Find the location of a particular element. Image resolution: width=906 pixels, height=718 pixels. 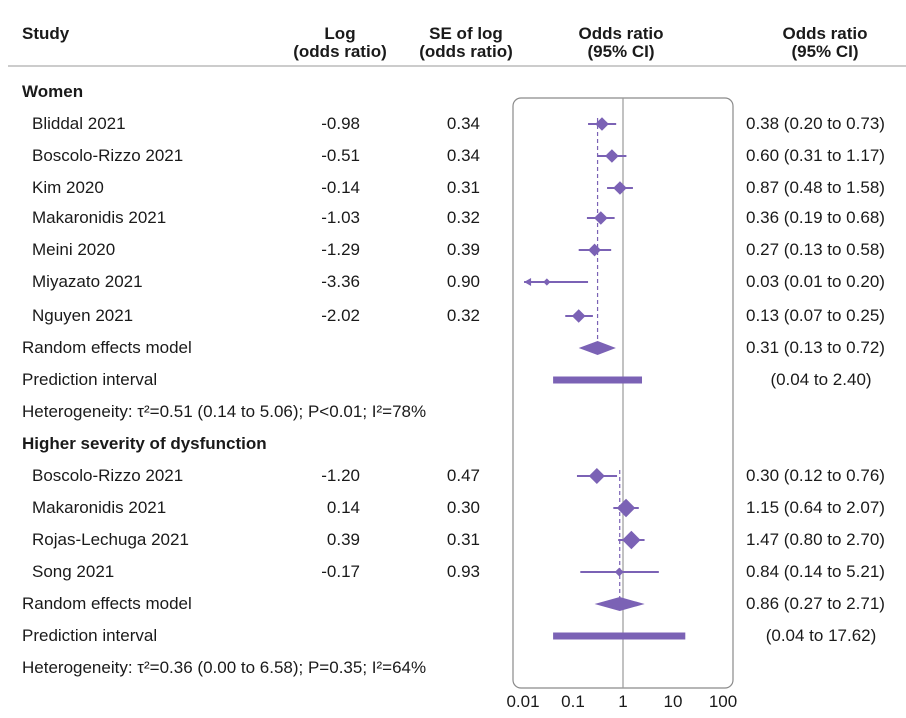

random-effects-ci: 0.86 (0.27 to 2.71) is located at coordinates (815, 603).